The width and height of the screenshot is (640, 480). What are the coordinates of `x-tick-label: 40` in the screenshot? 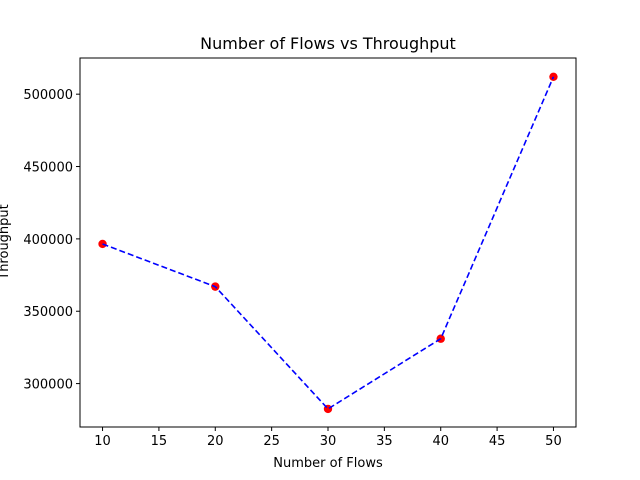 It's located at (440, 441).